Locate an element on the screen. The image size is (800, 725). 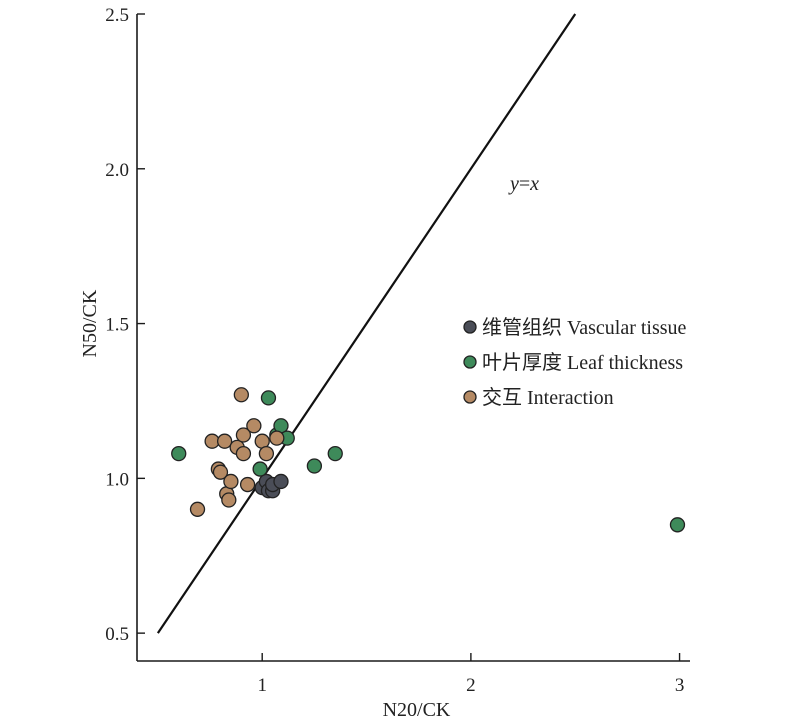
data-points is located at coordinates (428, 460).